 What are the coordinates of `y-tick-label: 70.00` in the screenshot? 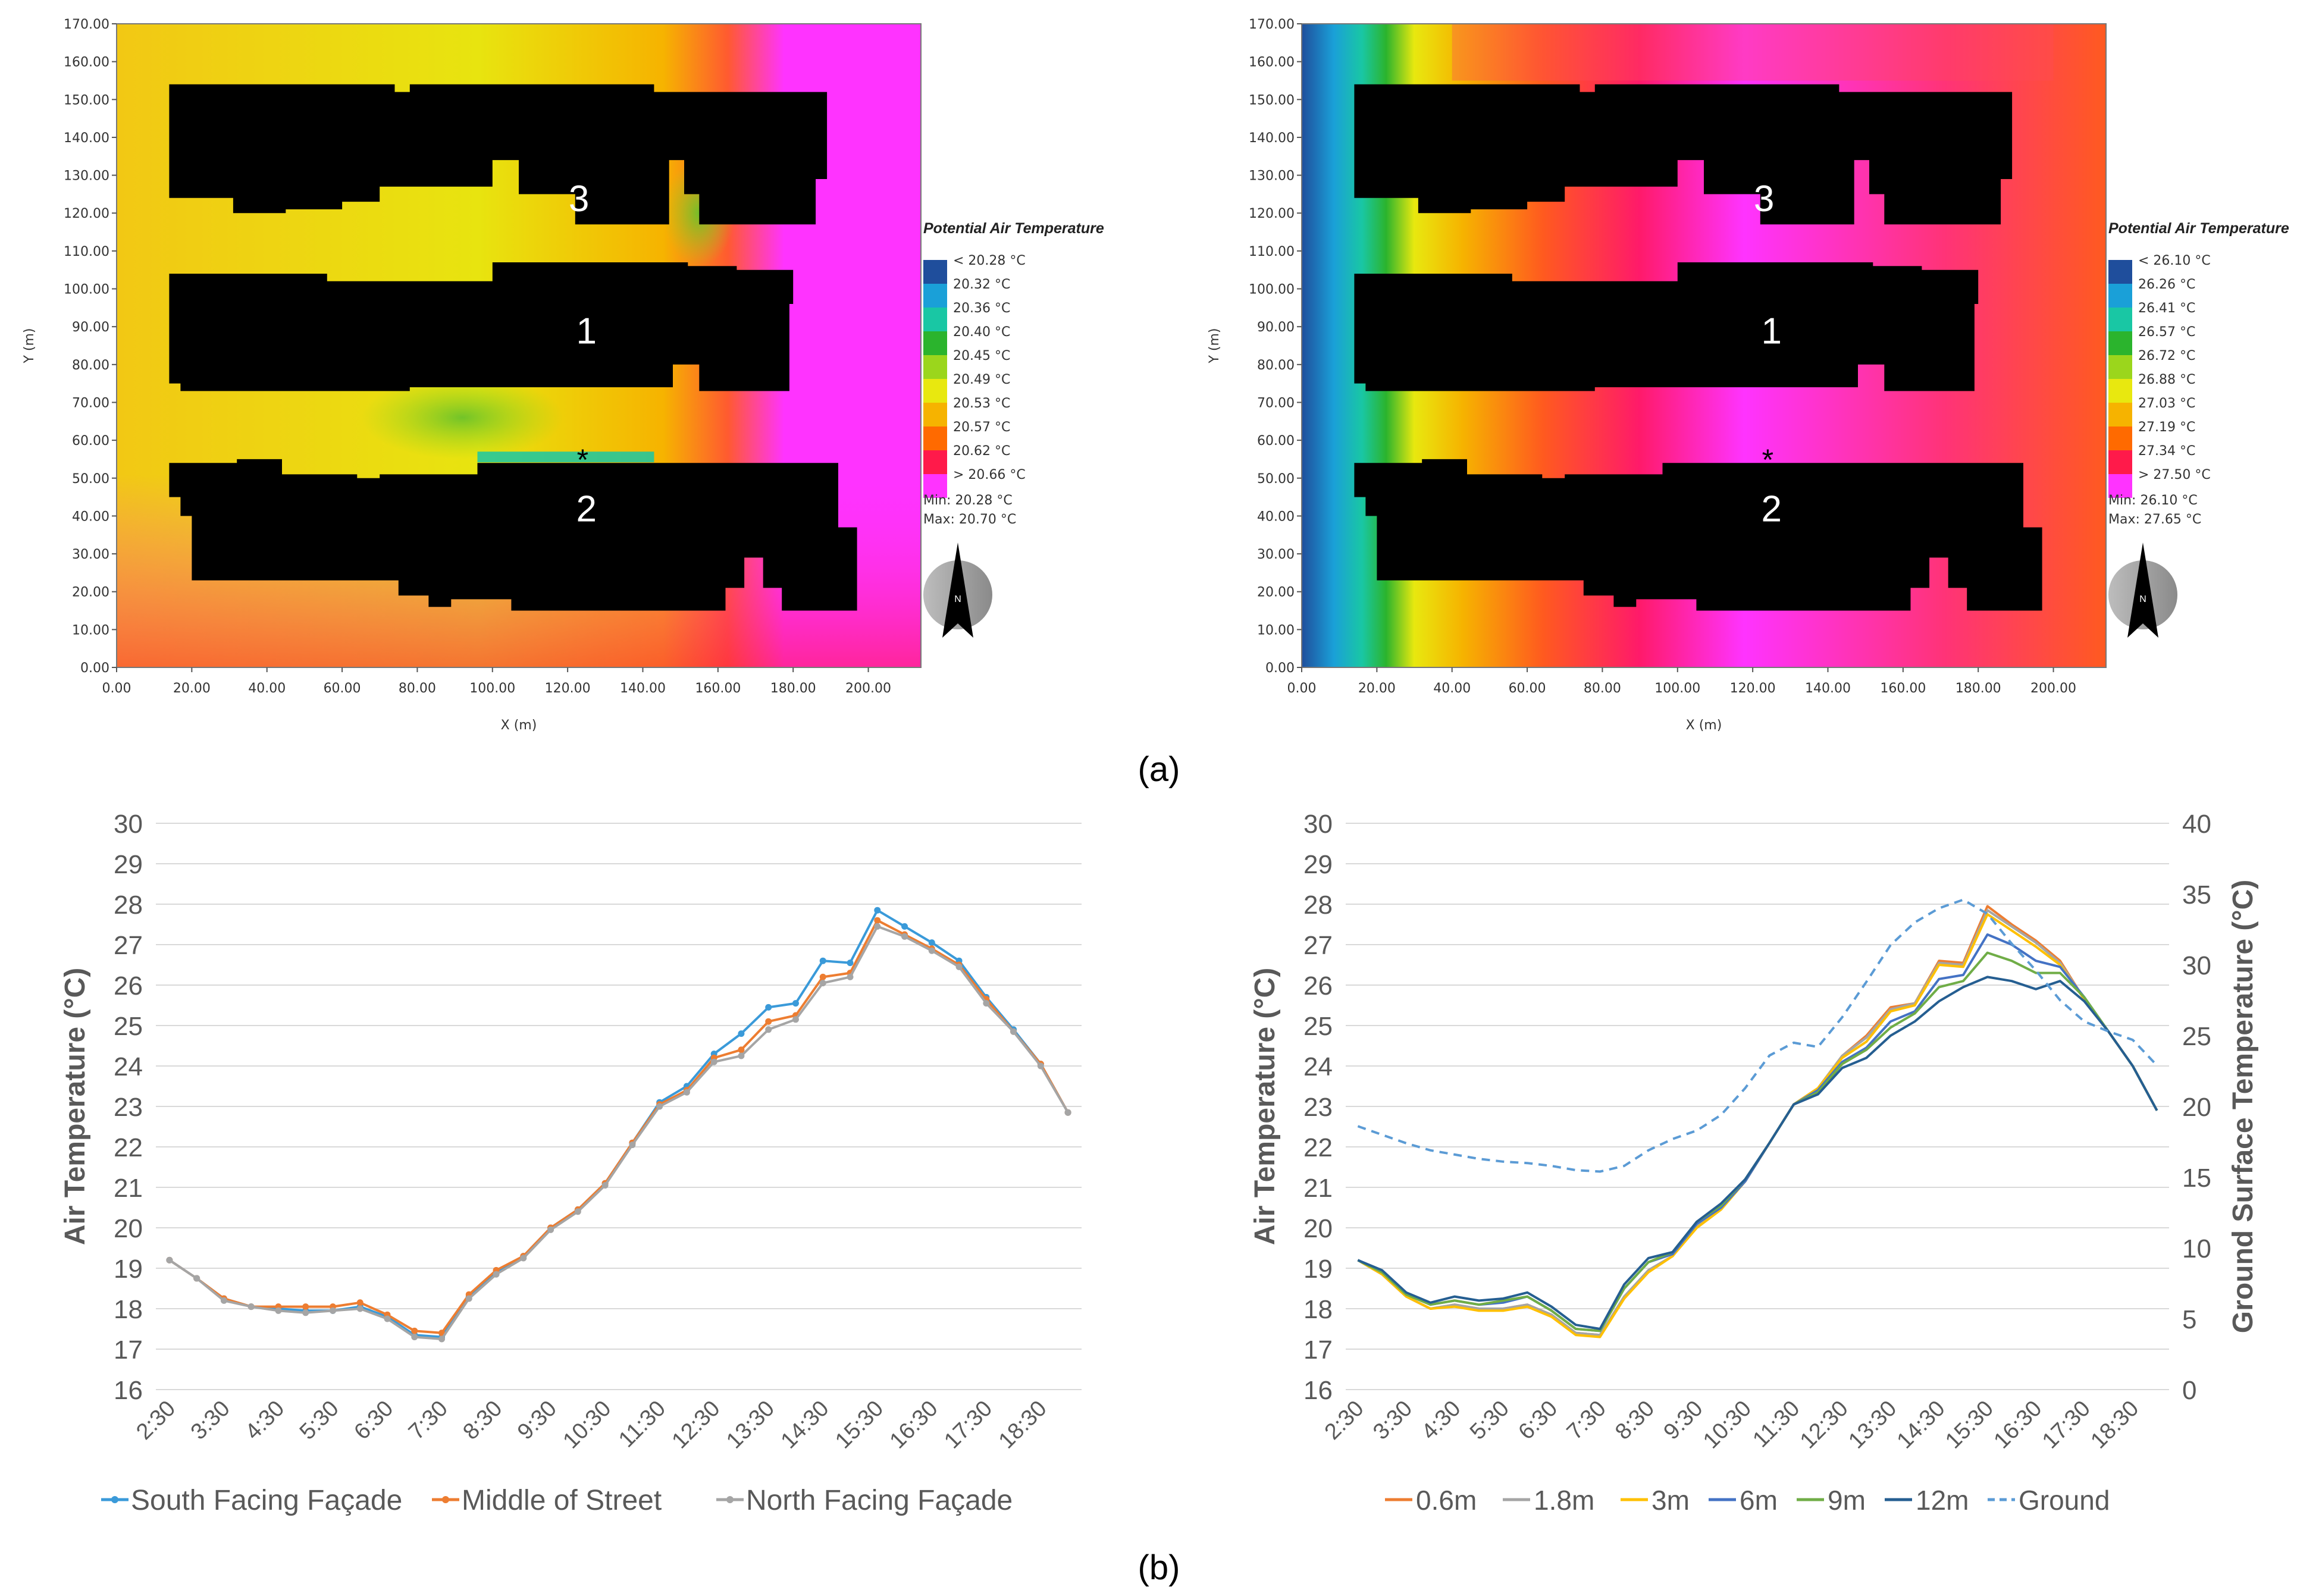 It's located at (90, 403).